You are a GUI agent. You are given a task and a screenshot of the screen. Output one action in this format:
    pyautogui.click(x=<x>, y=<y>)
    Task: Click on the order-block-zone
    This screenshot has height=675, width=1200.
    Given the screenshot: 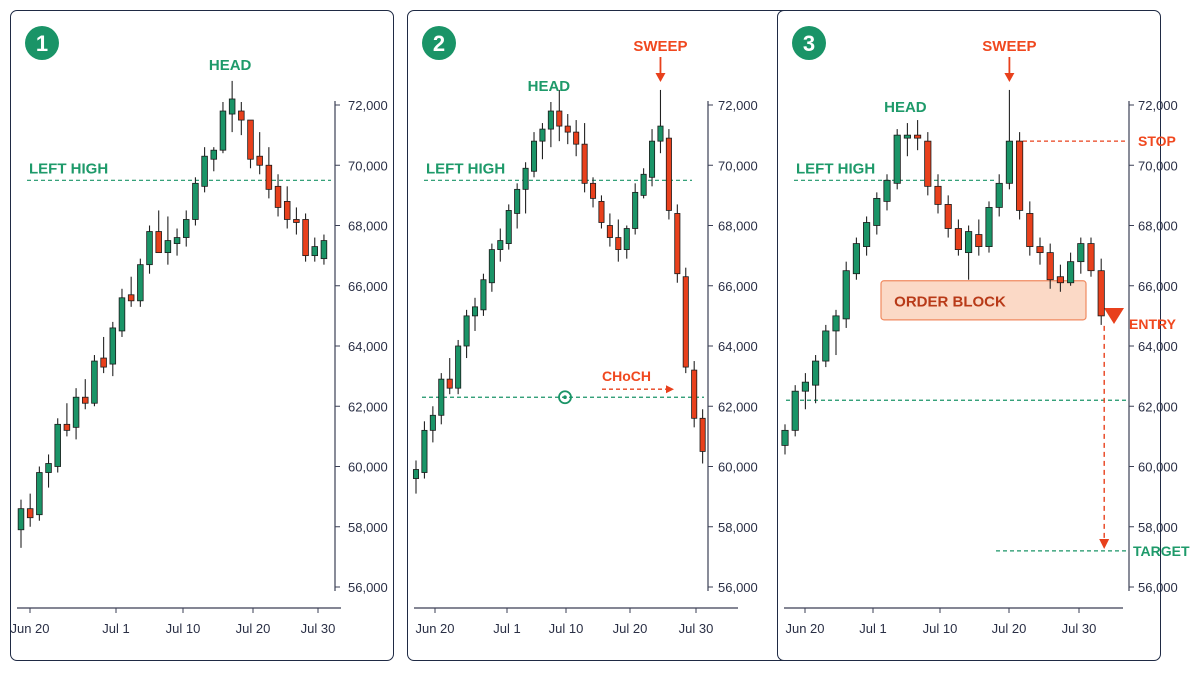 What is the action you would take?
    pyautogui.click(x=983, y=300)
    